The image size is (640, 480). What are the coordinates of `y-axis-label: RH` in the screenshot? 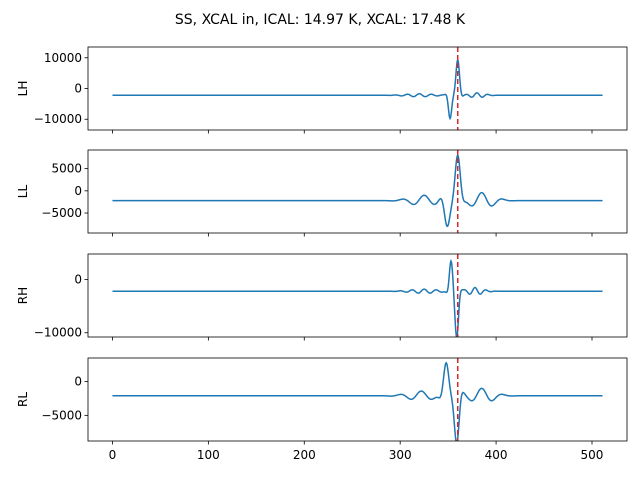 It's located at (23, 295).